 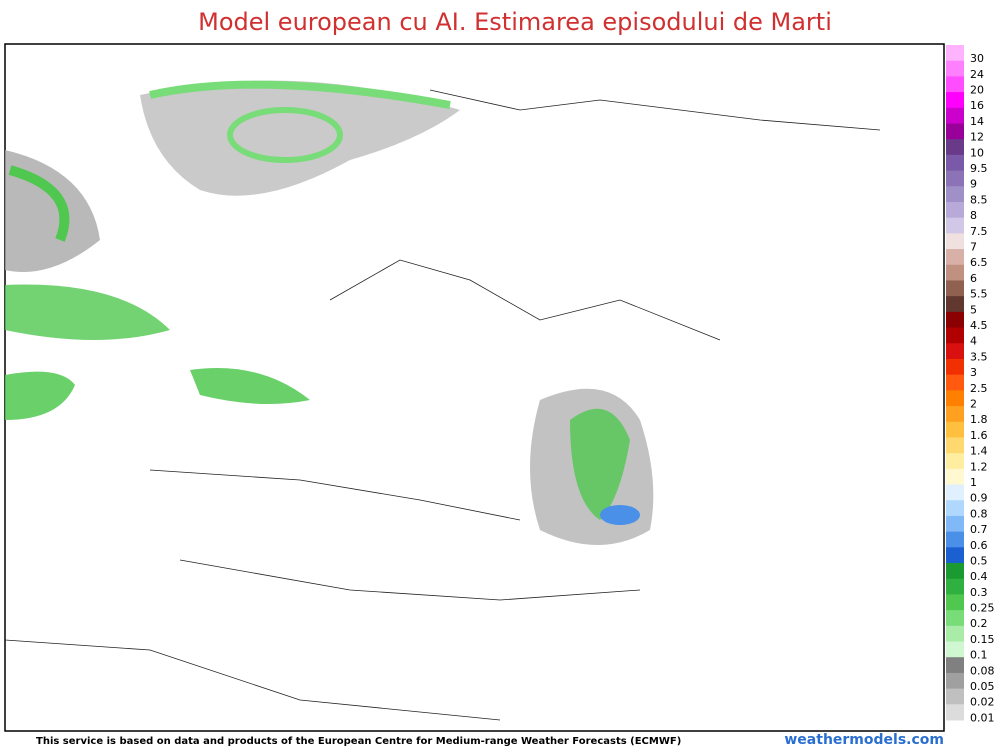 I want to click on colorbar-label: 4, so click(x=973, y=341).